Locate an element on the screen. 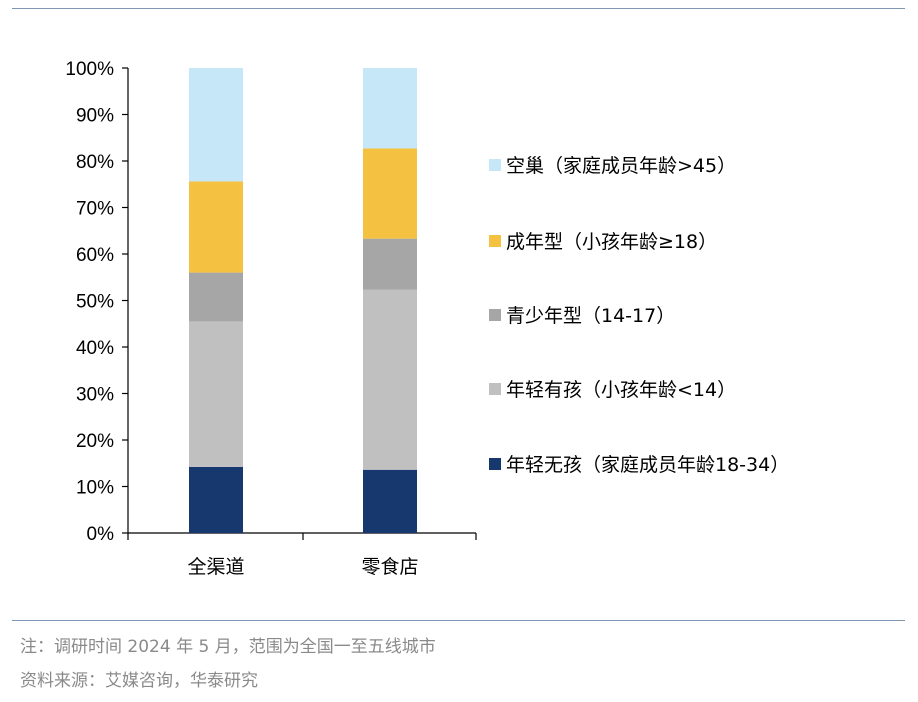 This screenshot has width=918, height=702. x-category-label: 全渠道 is located at coordinates (215, 567).